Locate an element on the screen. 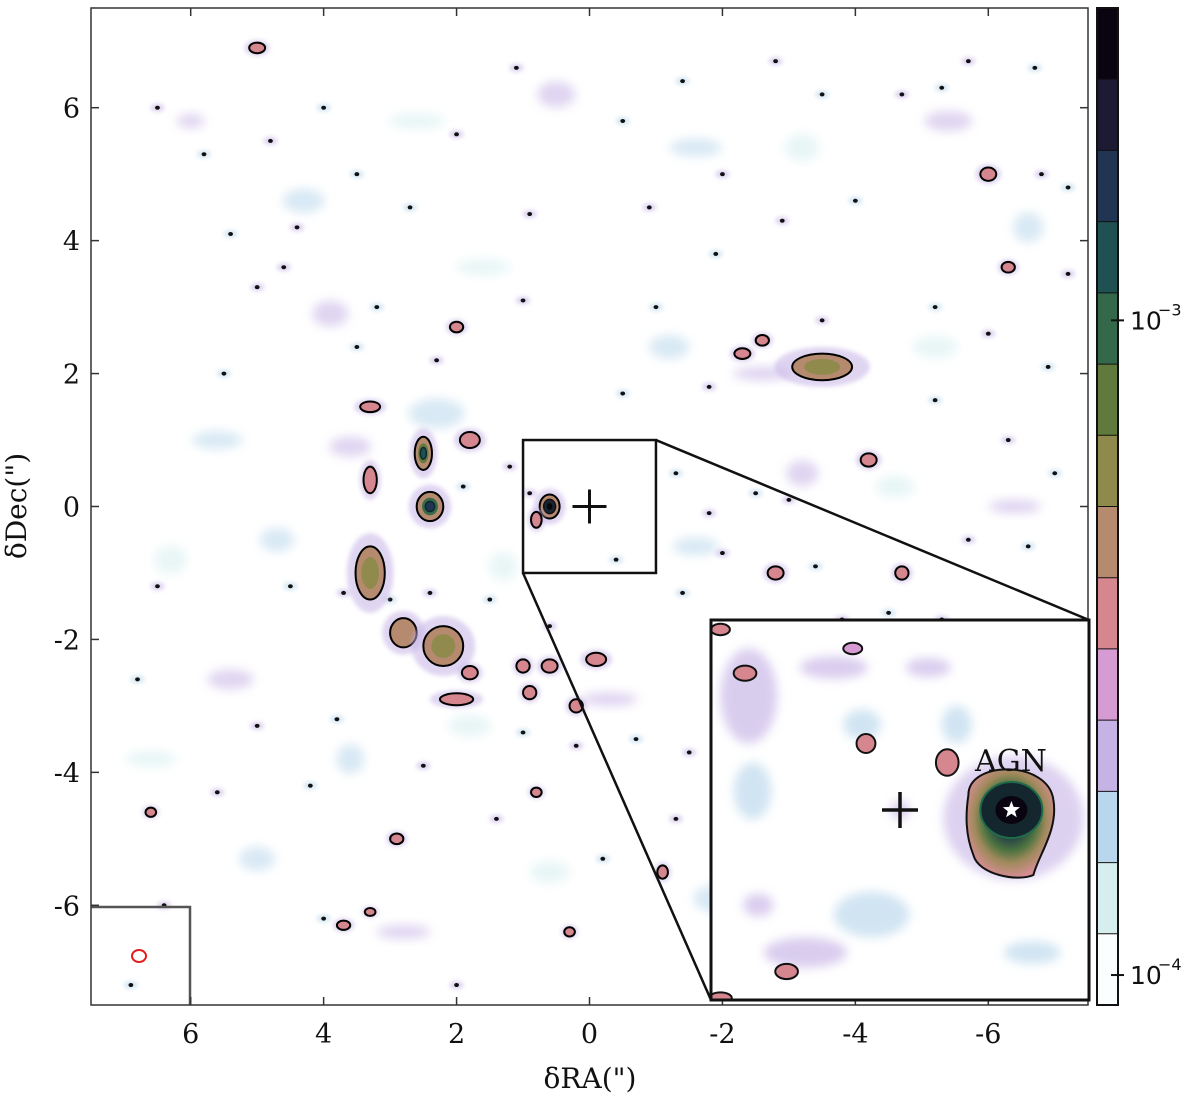 This screenshot has height=1101, width=1200. y-tick-label: -6 is located at coordinates (67, 906).